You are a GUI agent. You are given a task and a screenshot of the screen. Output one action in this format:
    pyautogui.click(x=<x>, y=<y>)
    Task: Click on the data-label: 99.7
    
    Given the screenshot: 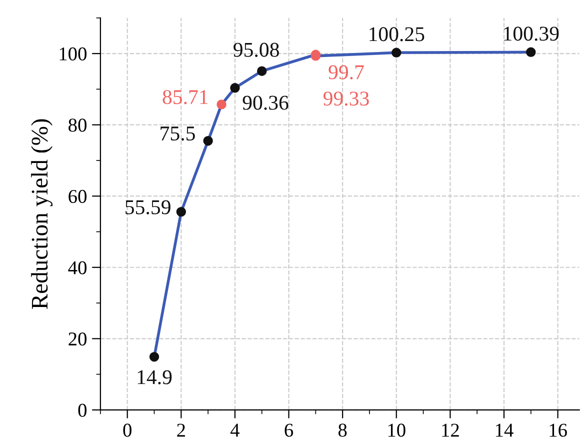 What is the action you would take?
    pyautogui.click(x=346, y=72)
    